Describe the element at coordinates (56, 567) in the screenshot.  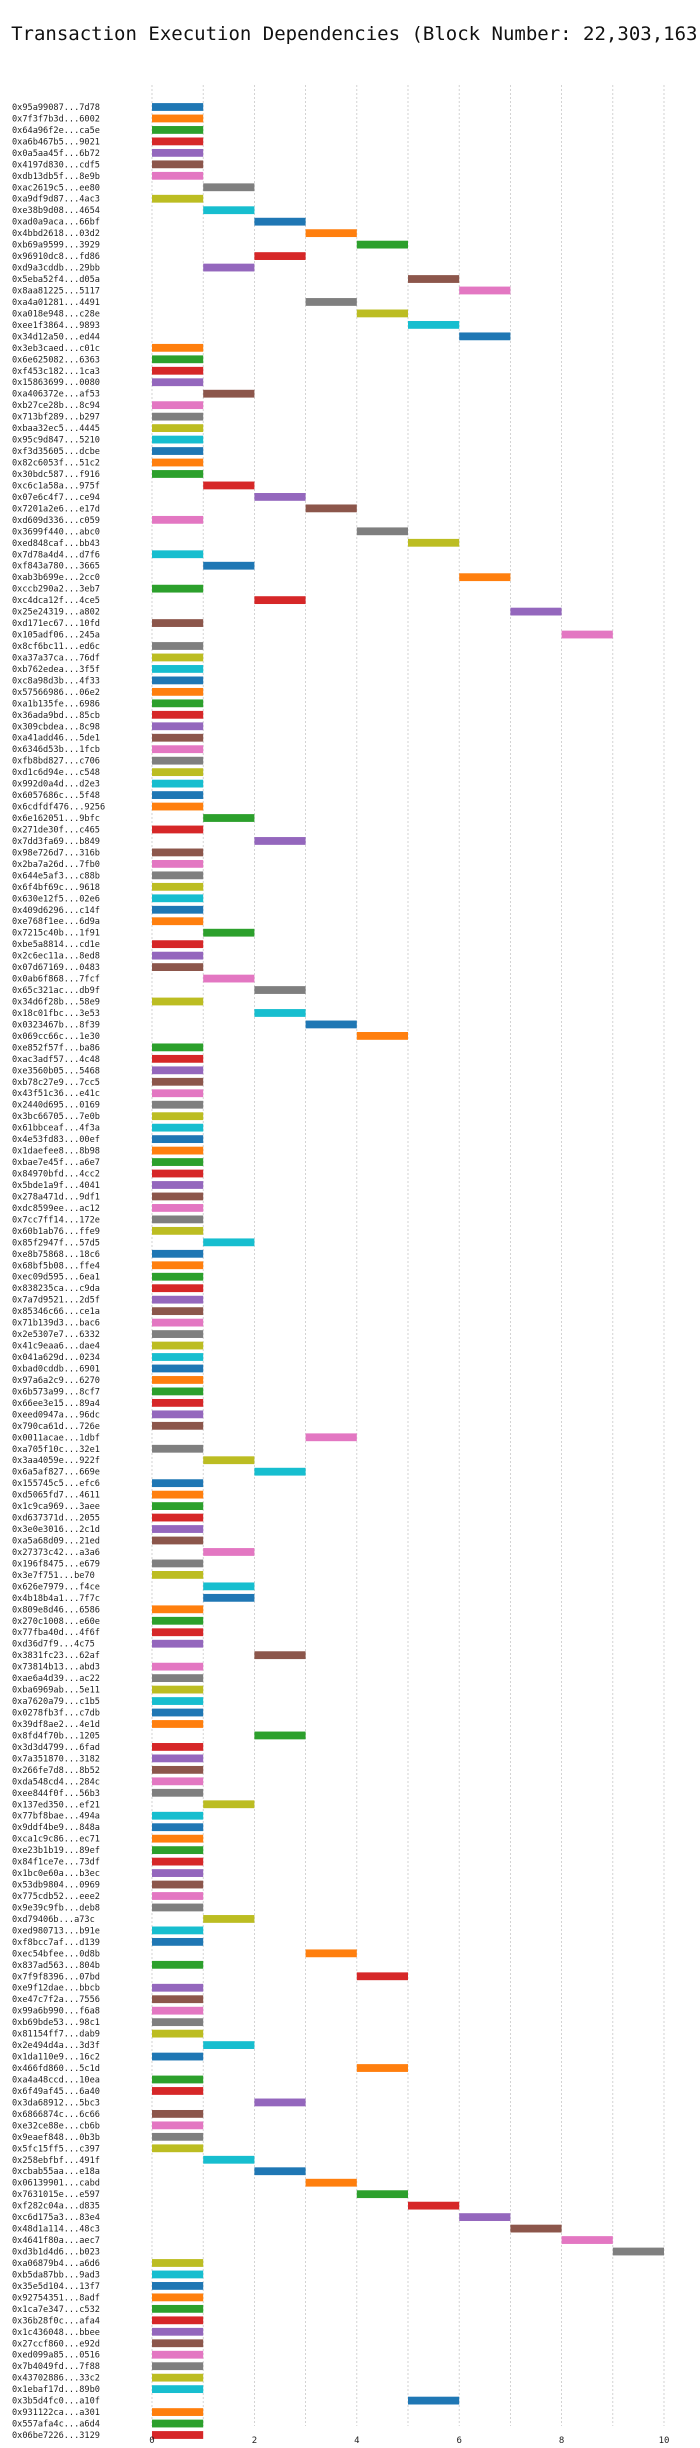
I see `tx-label: 0xf843a780...3665` at that location.